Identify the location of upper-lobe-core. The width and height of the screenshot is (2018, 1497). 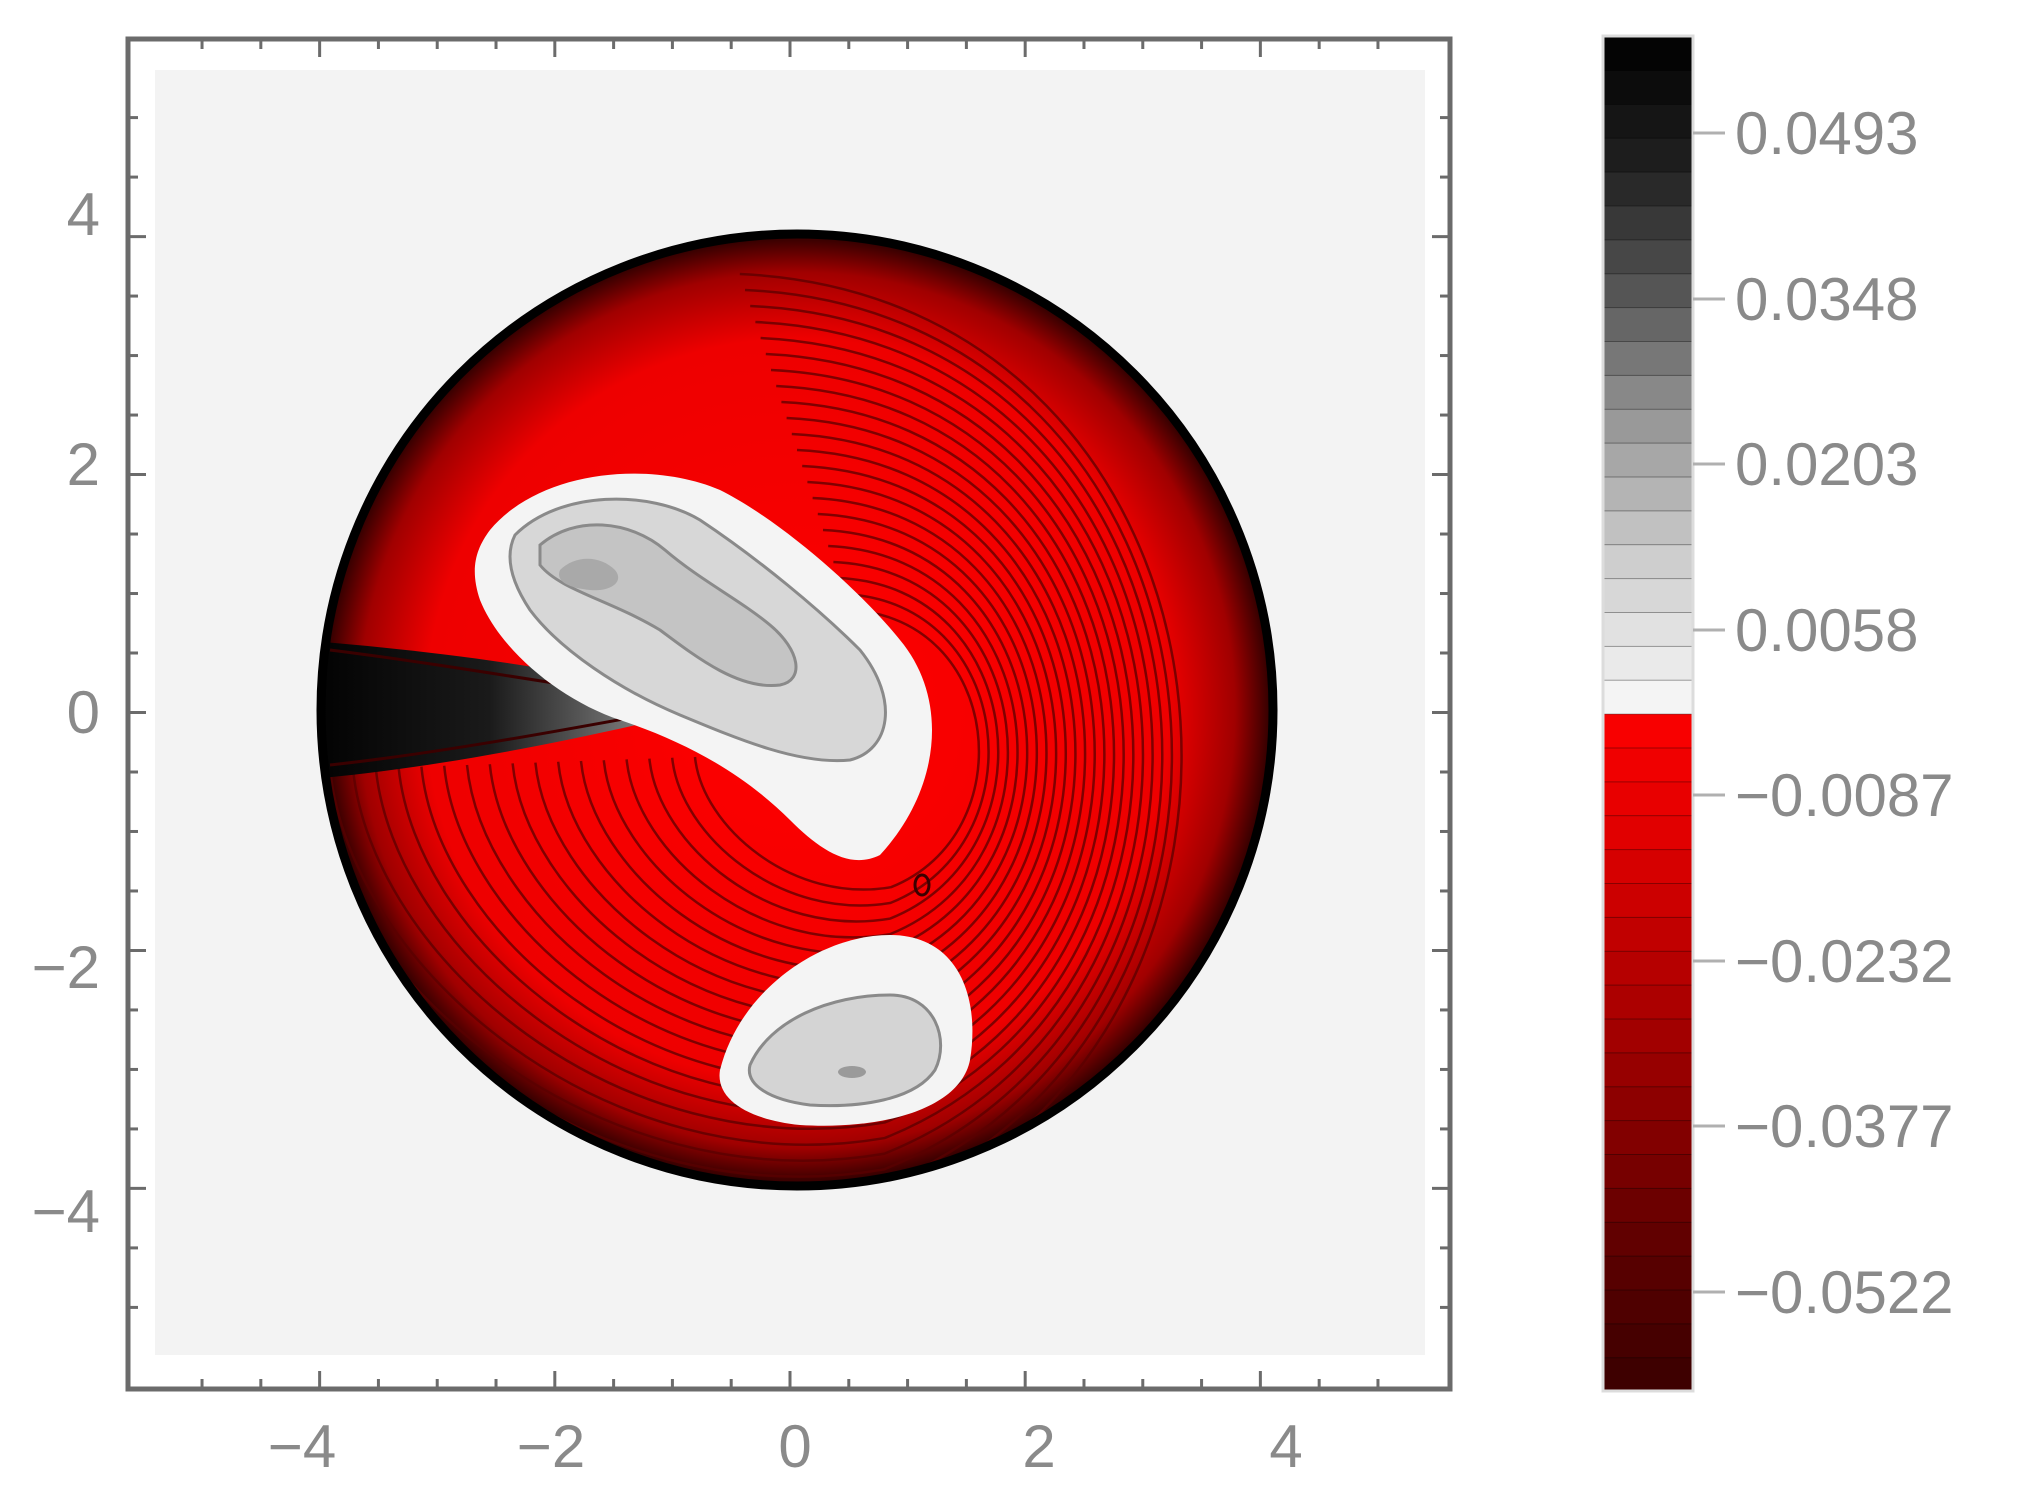
(589, 574).